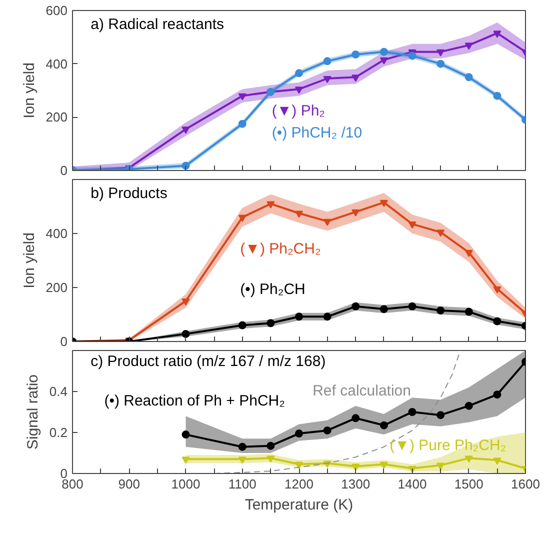  Describe the element at coordinates (58, 391) in the screenshot. I see `y-tick-label: 0.4` at that location.